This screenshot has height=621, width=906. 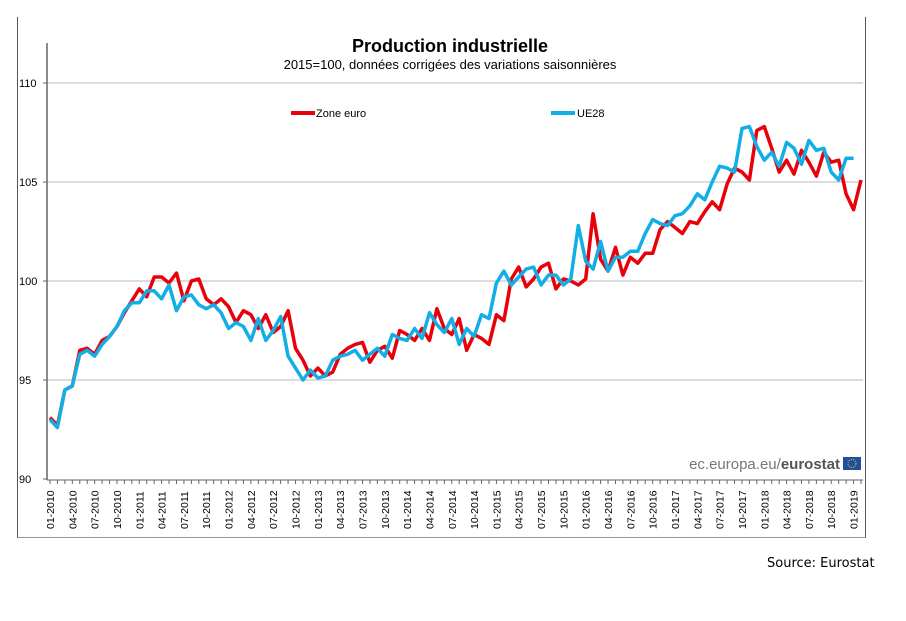 I want to click on x-tick-label: 07-2015, so click(x=542, y=509).